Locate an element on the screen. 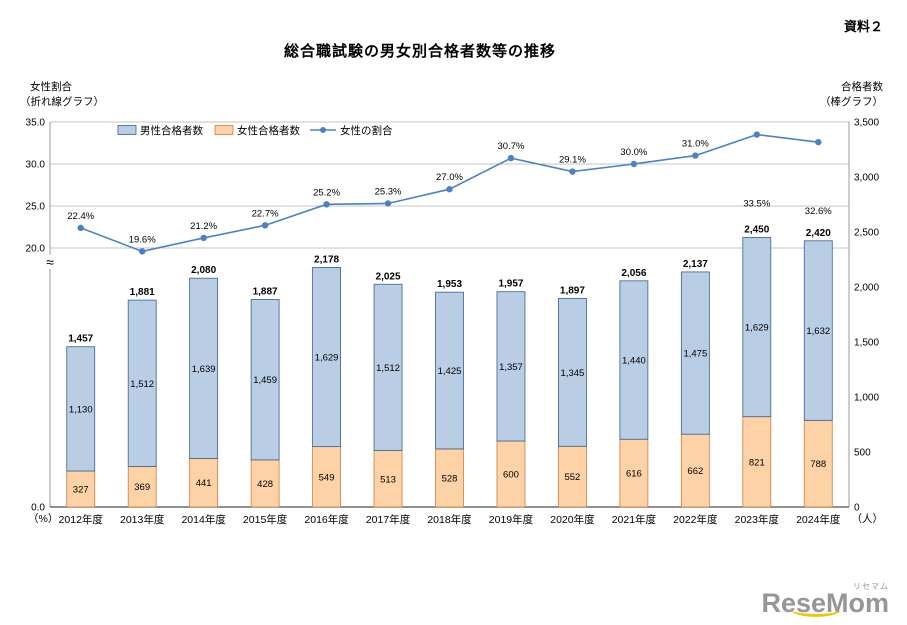 The image size is (907, 625). bar-male-2021年度 is located at coordinates (634, 360).